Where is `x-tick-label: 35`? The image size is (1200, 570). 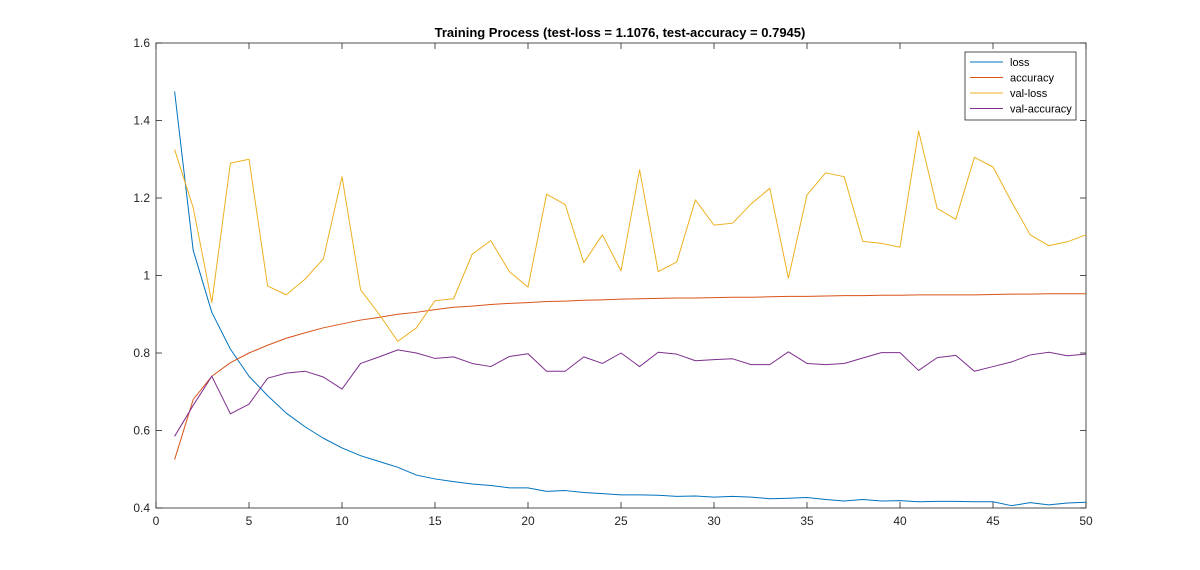
x-tick-label: 35 is located at coordinates (807, 521).